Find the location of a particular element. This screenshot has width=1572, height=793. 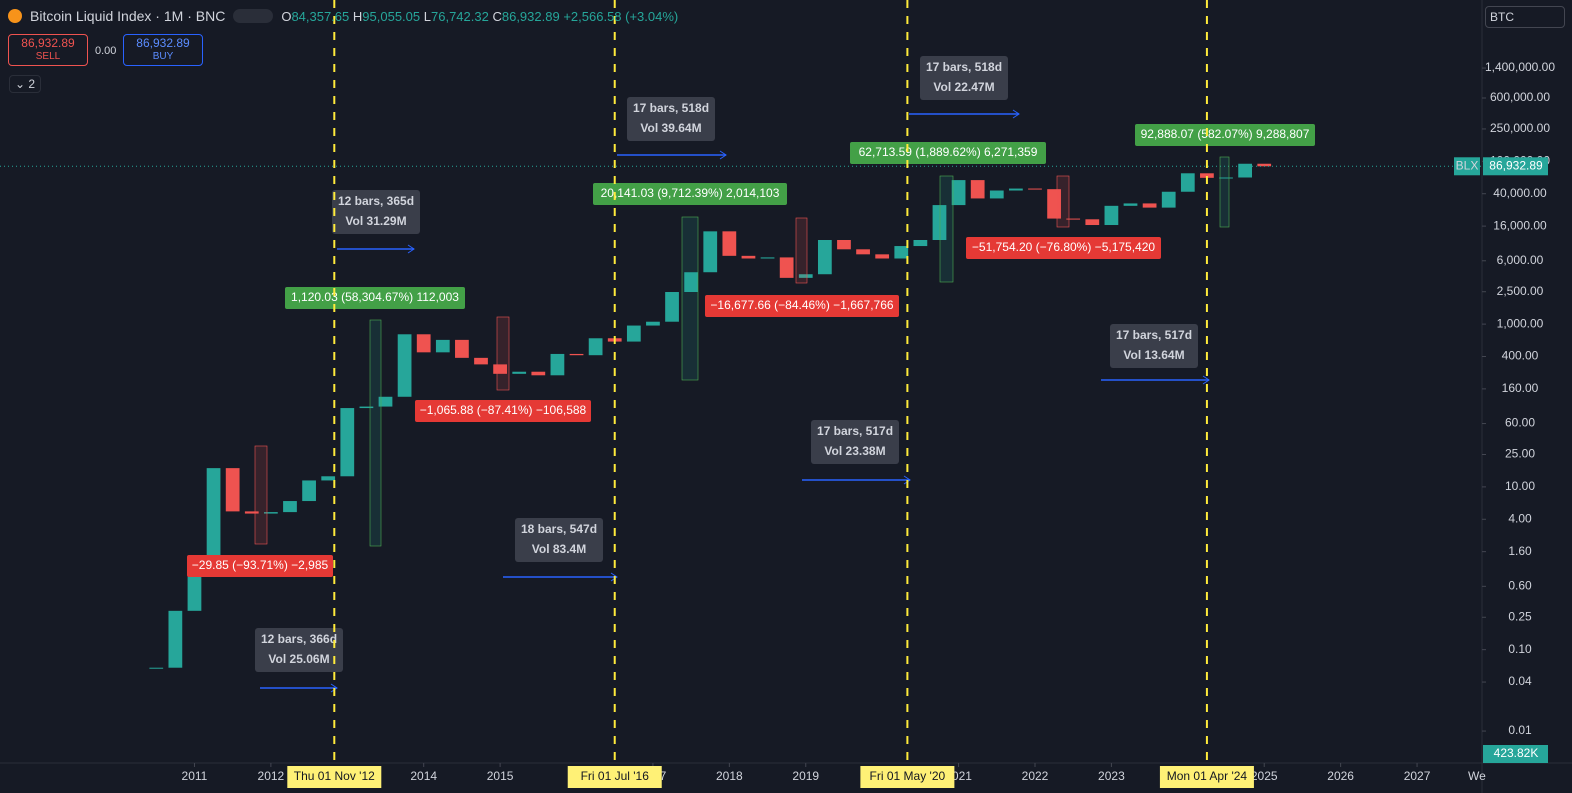

x-tick-label: 2019 is located at coordinates (805, 776).